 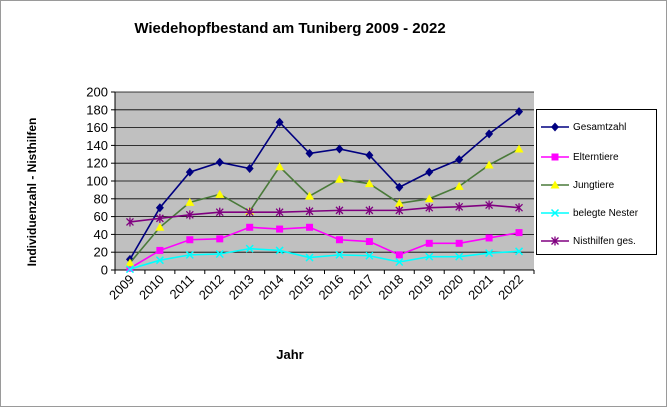 I want to click on y-tick-label: 160, so click(x=97, y=127).